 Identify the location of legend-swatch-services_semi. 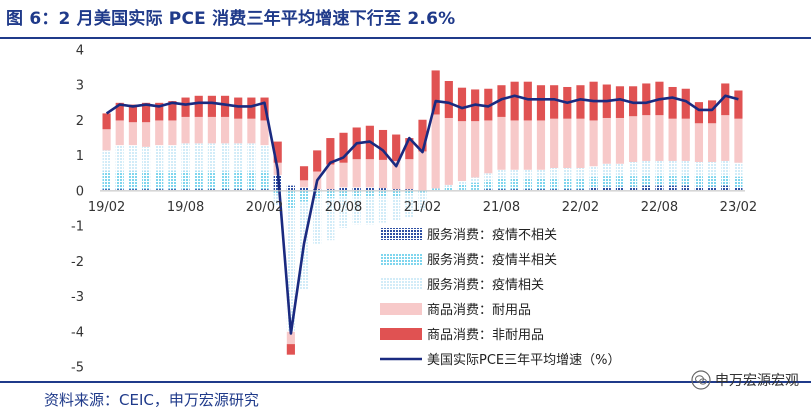
(401, 259).